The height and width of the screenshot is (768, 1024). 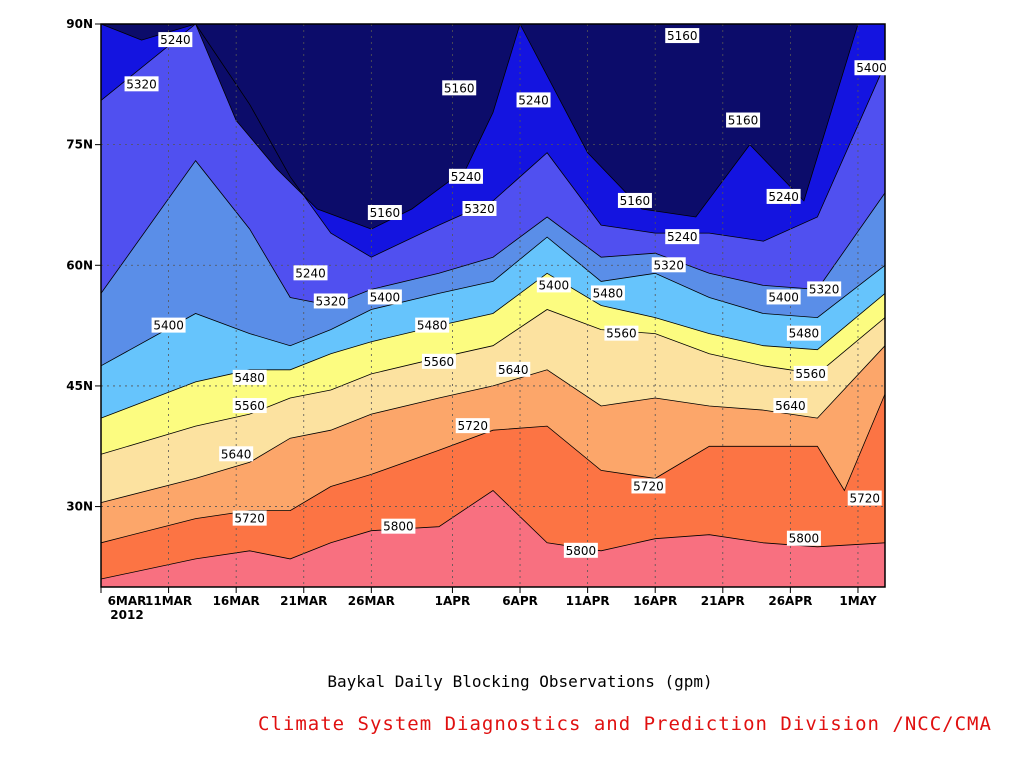 What do you see at coordinates (520, 681) in the screenshot?
I see `chart-title: Baykal Daily Blocking Observations (gpm)` at bounding box center [520, 681].